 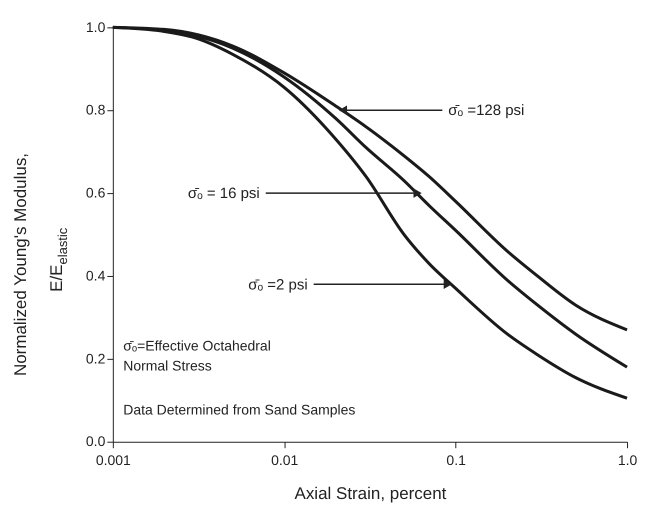 I want to click on y-tick-label: 0.6, so click(x=96, y=192).